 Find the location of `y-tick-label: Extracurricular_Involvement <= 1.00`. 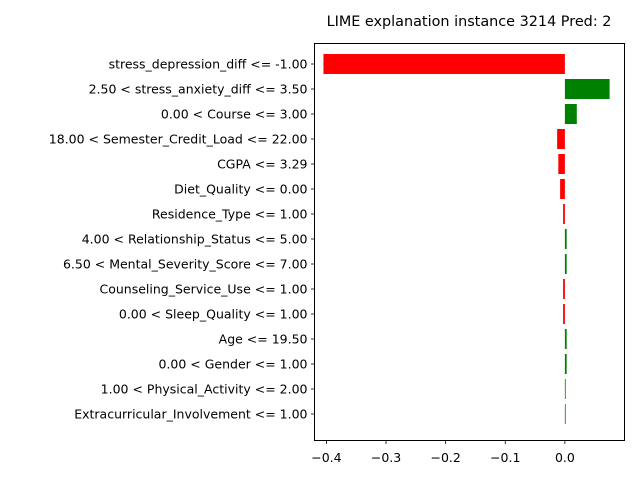

y-tick-label: Extracurricular_Involvement <= 1.00 is located at coordinates (190, 414).